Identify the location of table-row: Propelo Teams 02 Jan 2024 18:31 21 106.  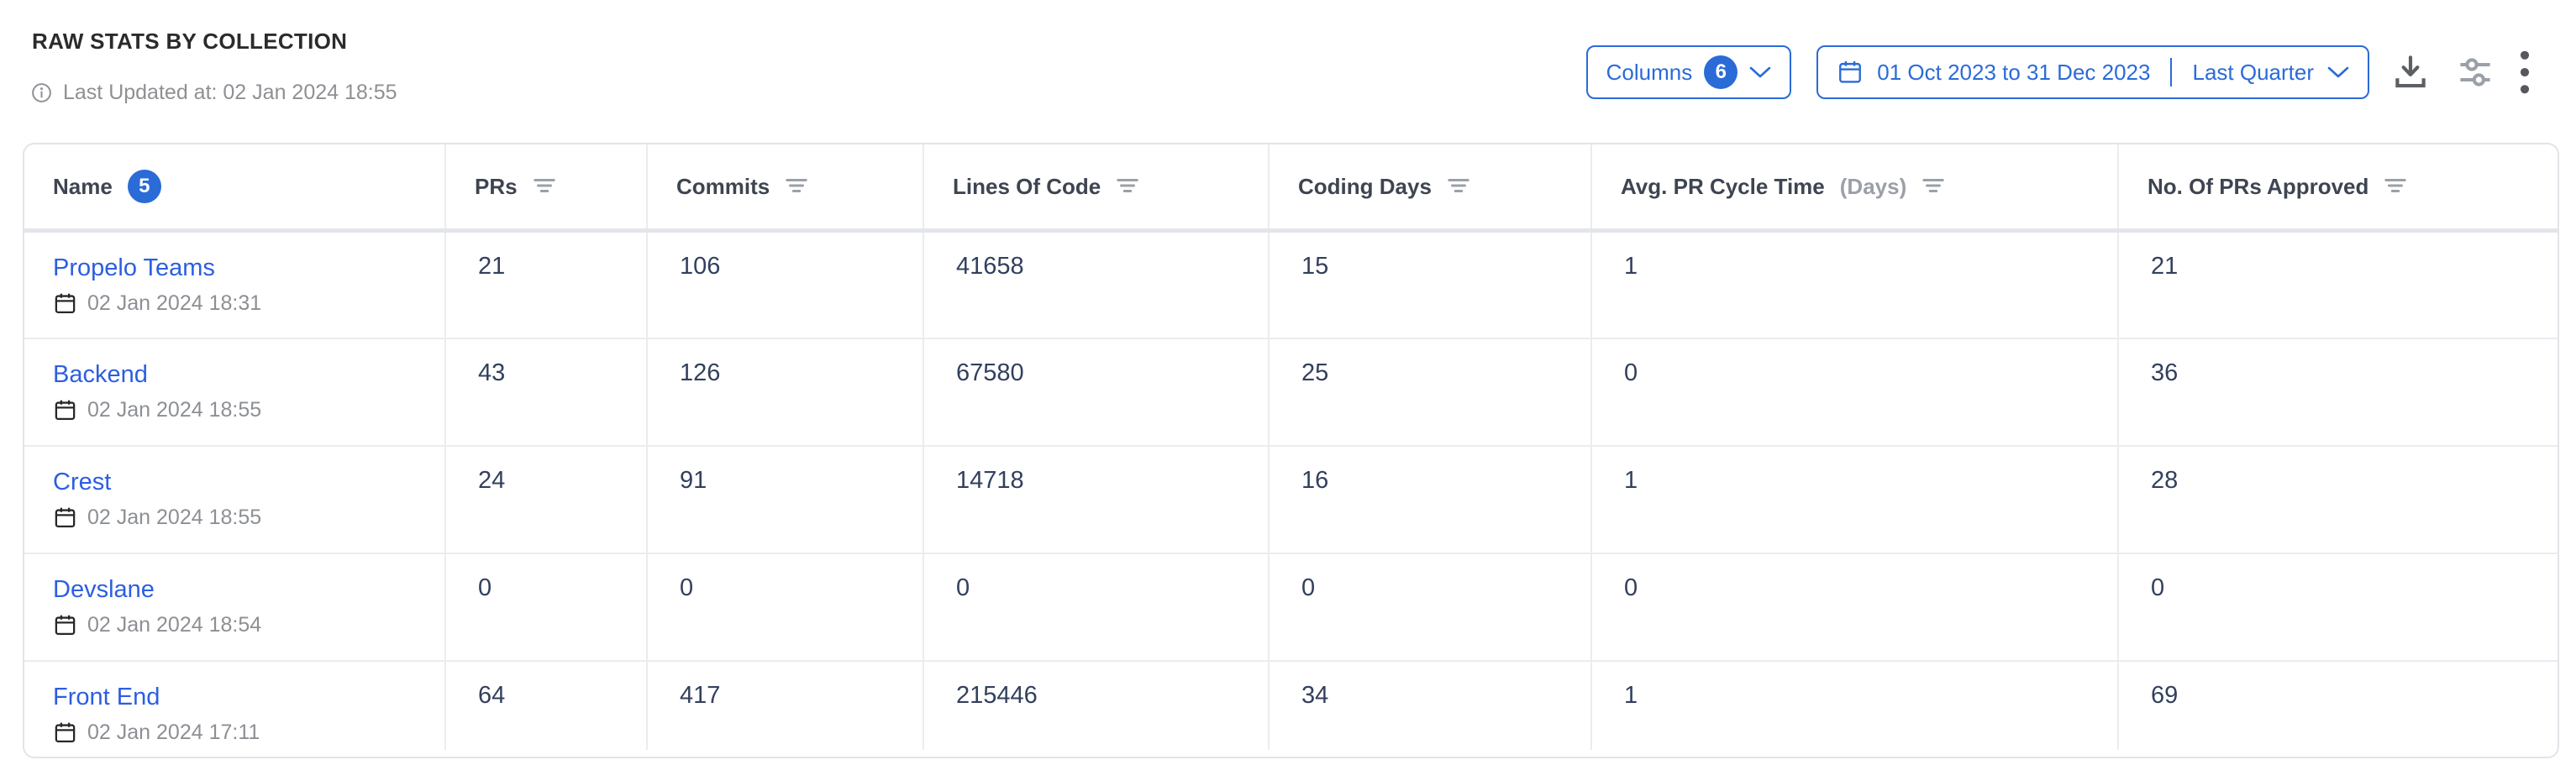
(1291, 284).